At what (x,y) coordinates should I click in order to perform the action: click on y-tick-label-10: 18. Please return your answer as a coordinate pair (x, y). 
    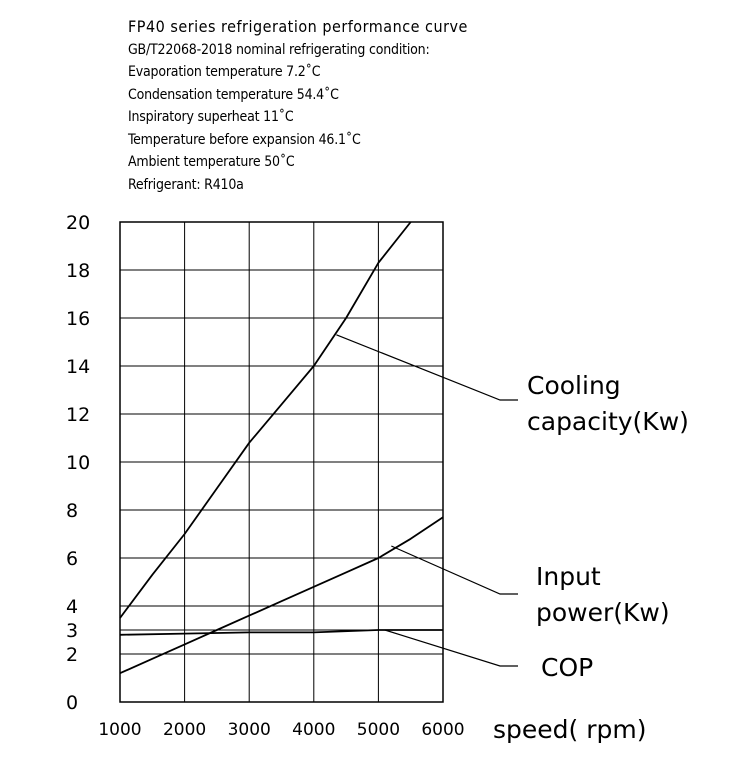
    Looking at the image, I should click on (78, 271).